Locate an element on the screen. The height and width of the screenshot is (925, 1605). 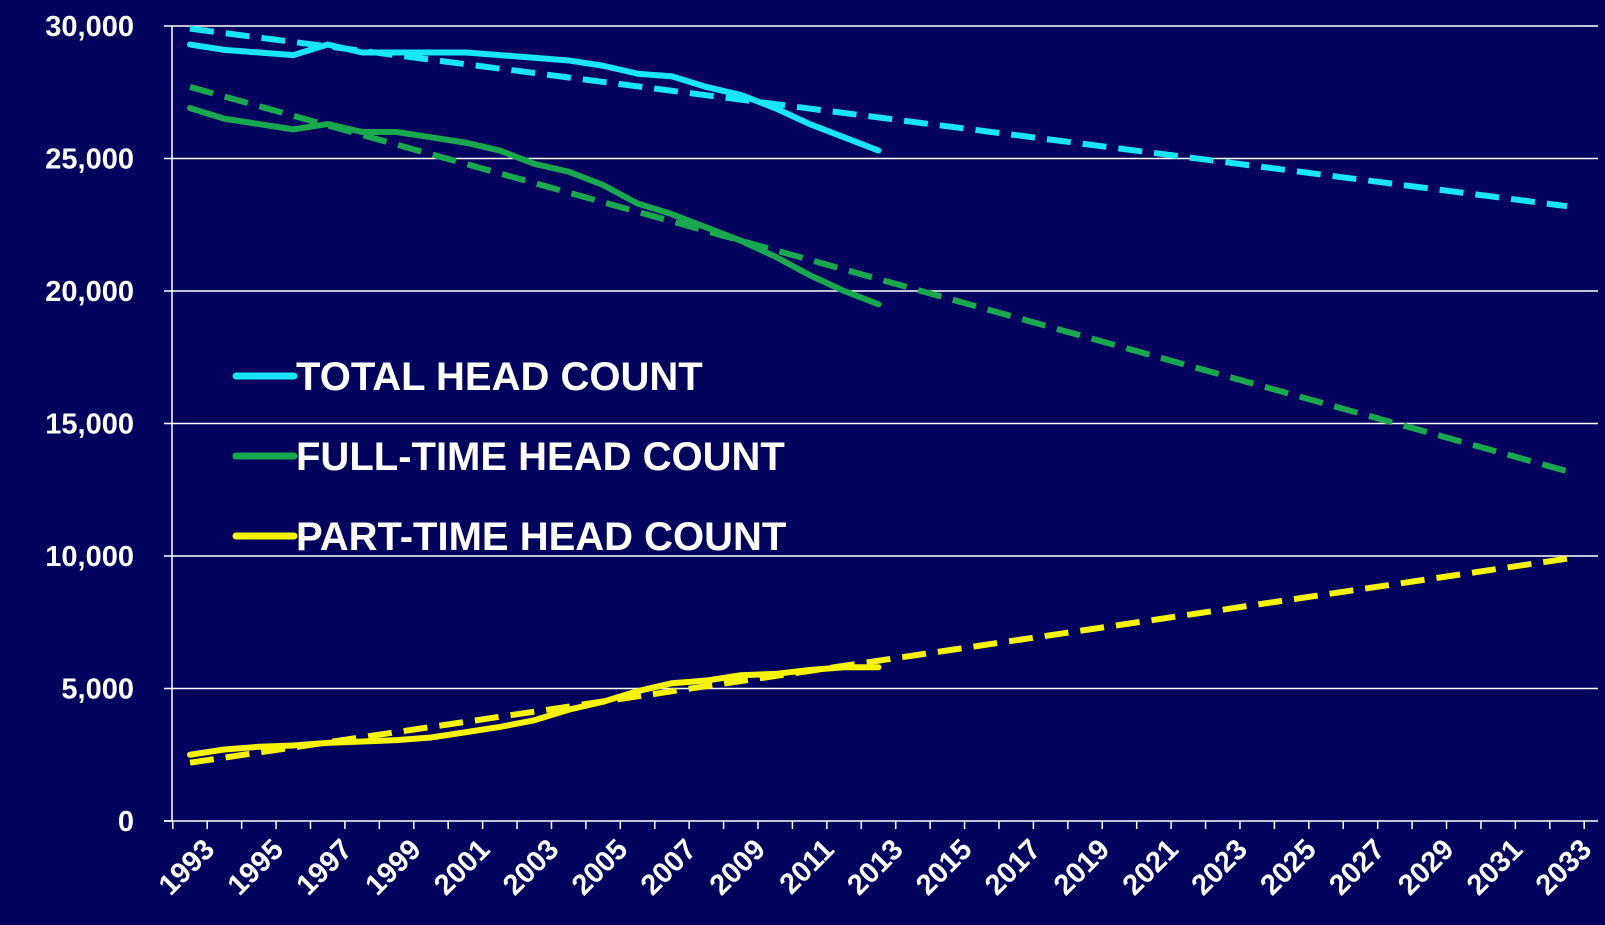
y-tick-label: 20,000 is located at coordinates (89, 292).